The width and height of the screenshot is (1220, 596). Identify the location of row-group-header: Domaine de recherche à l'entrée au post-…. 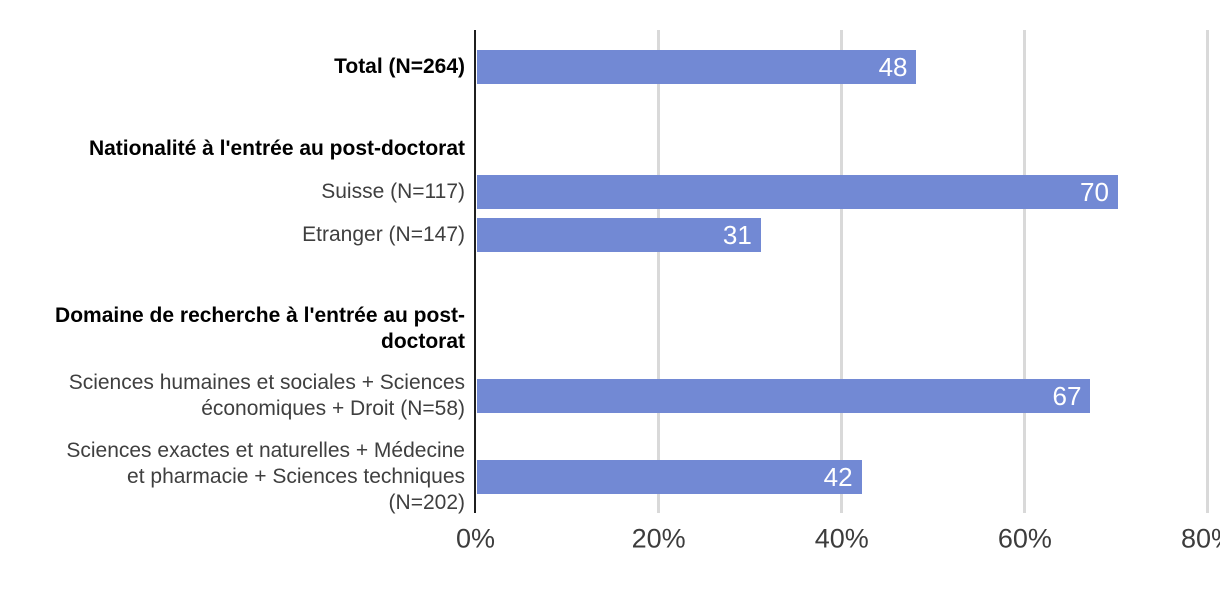
(239, 329).